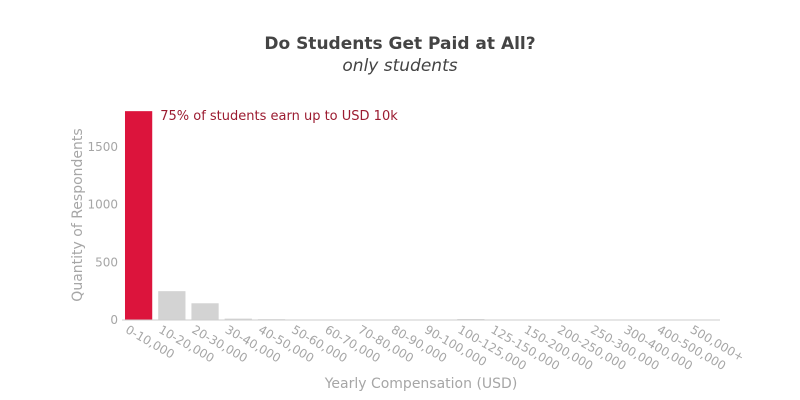 This screenshot has width=800, height=400. What do you see at coordinates (421, 384) in the screenshot?
I see `x-axis-title: Yearly Compensation (USD)` at bounding box center [421, 384].